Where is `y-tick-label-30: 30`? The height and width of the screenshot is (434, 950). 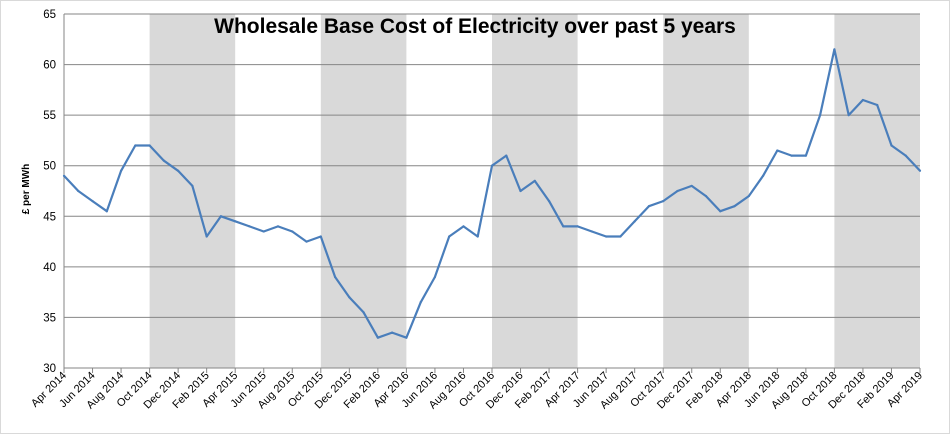 y-tick-label-30: 30 is located at coordinates (49, 369).